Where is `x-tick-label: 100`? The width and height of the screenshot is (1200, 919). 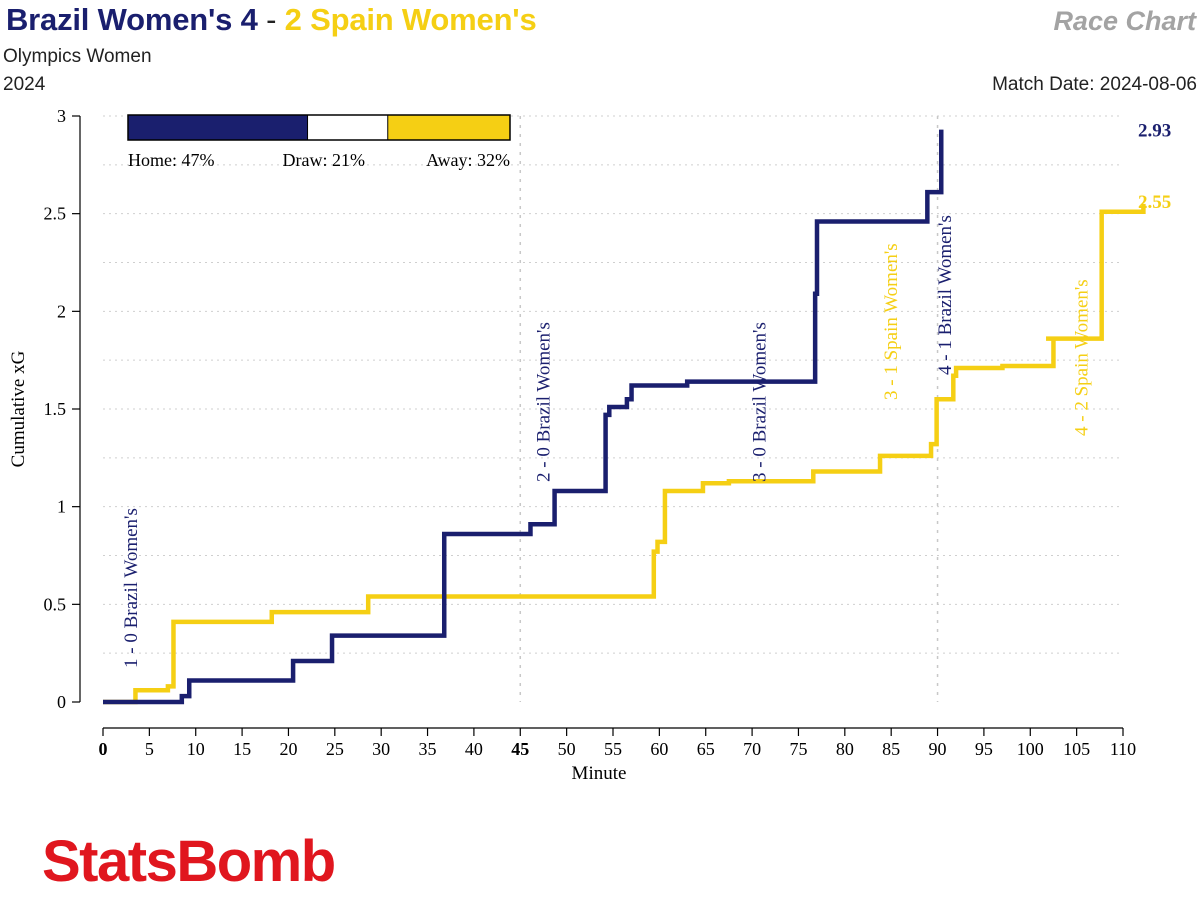 x-tick-label: 100 is located at coordinates (1030, 749).